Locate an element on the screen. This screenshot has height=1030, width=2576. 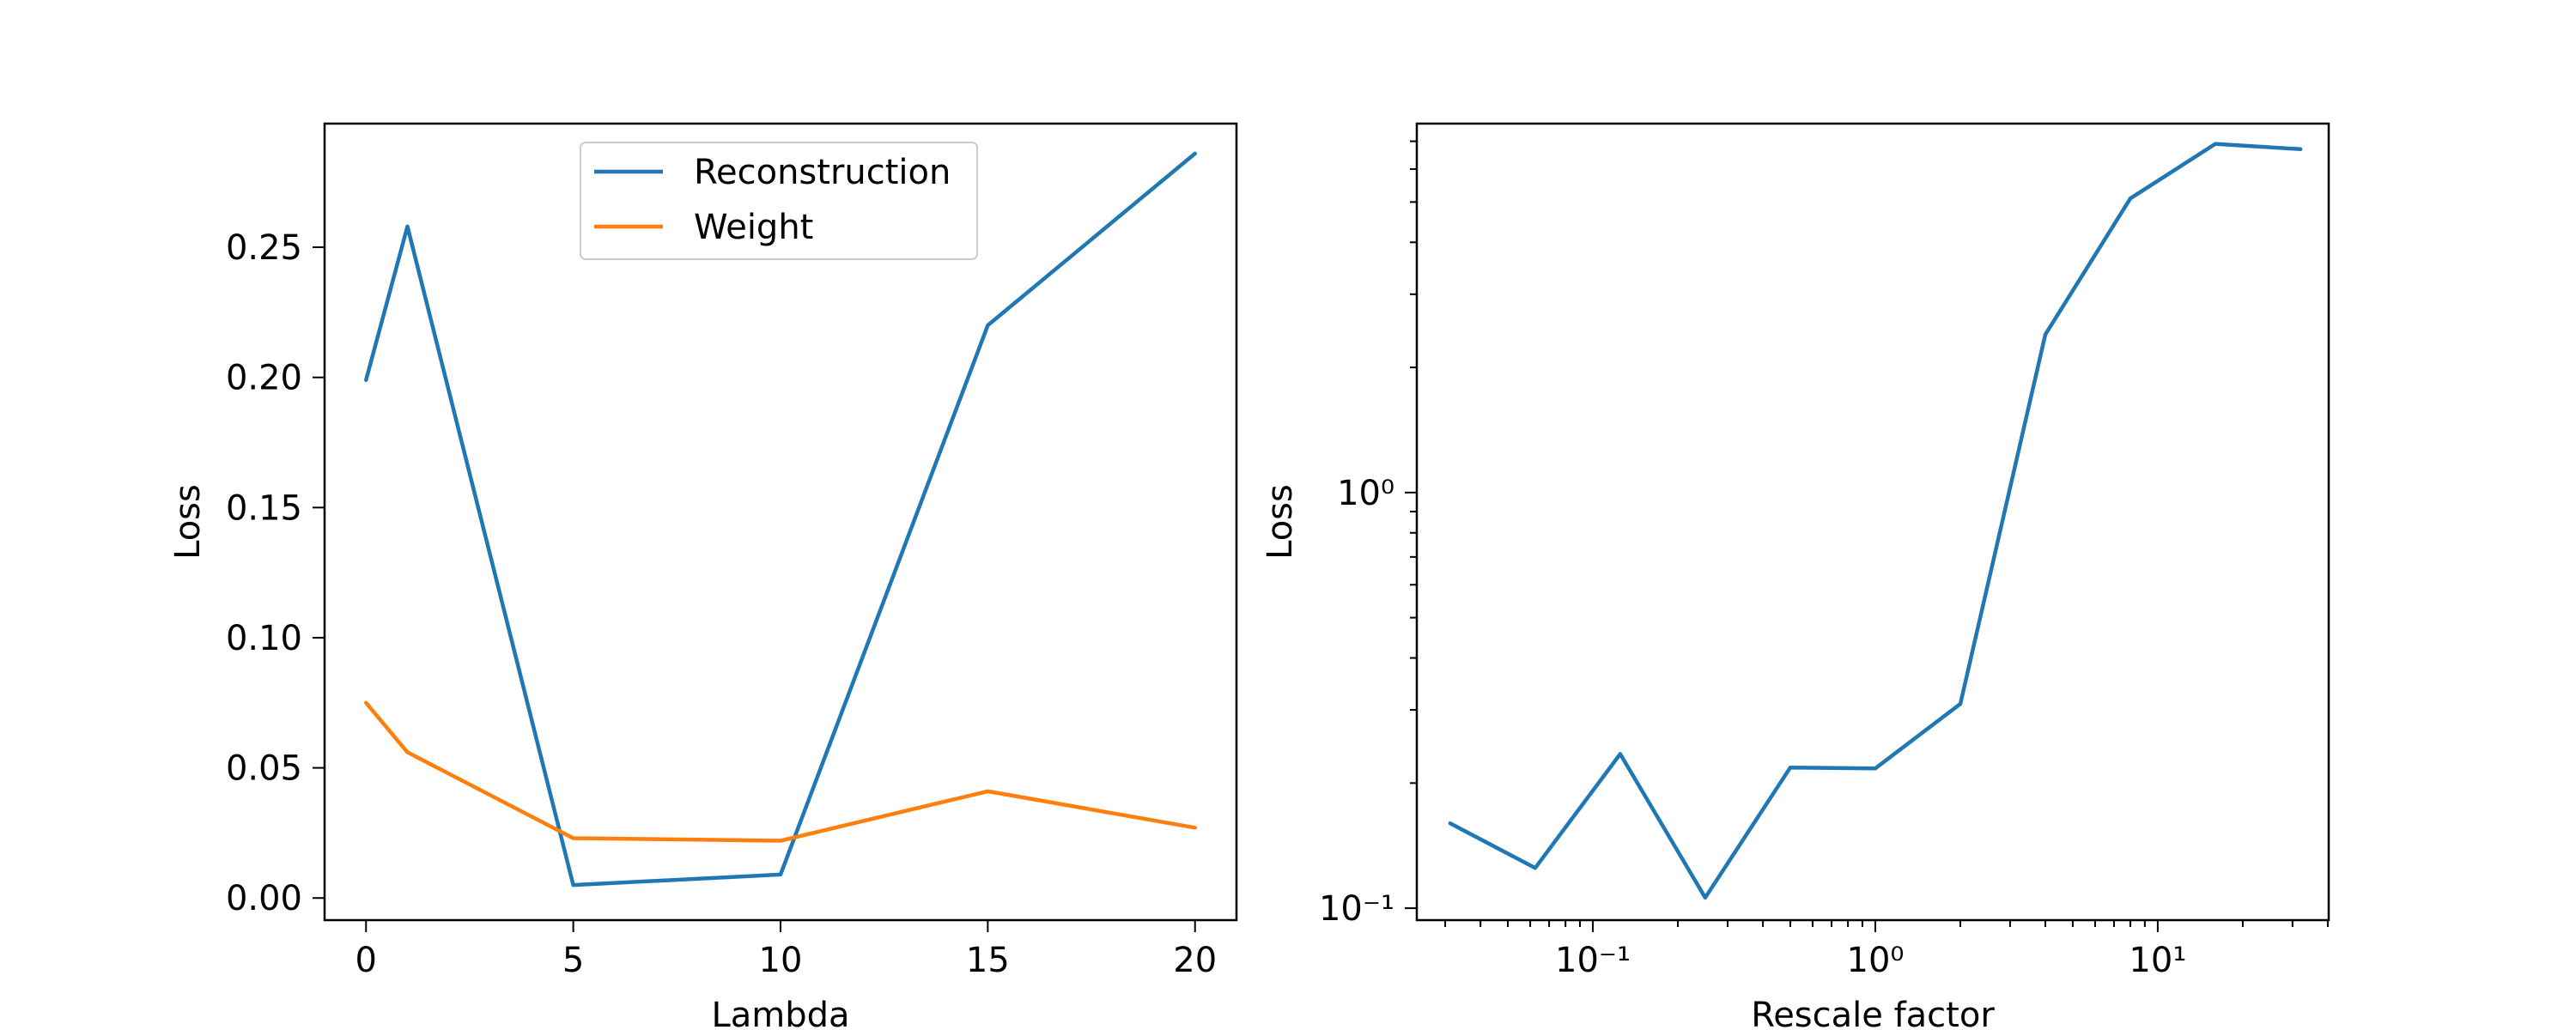
legend: Reconstruction Weight is located at coordinates (779, 201).